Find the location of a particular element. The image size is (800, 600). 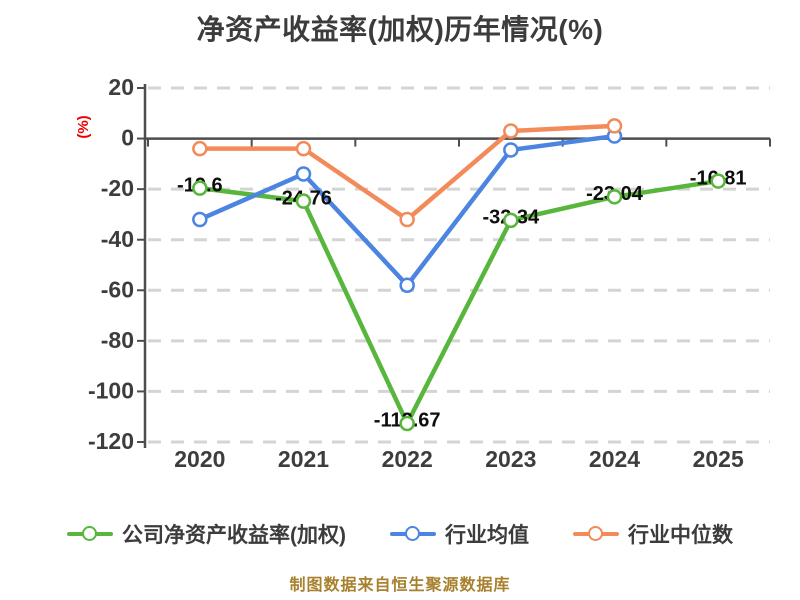

legend-item-industry-median: 行业中位数 is located at coordinates (653, 534).